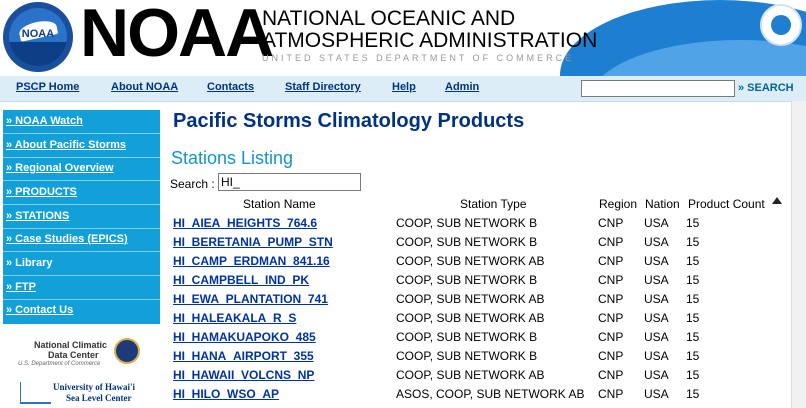 This screenshot has height=408, width=806. I want to click on sidebar-item-label: » Regional Overview, so click(60, 168).